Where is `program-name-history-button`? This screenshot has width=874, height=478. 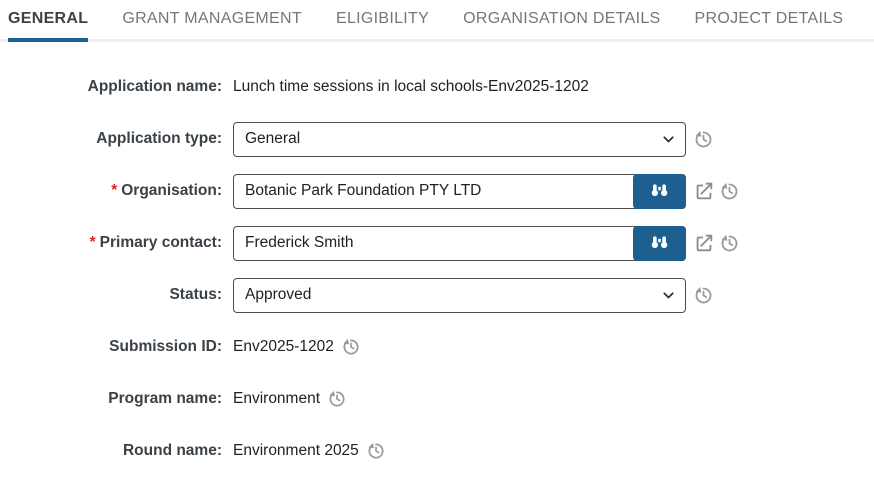 program-name-history-button is located at coordinates (337, 399).